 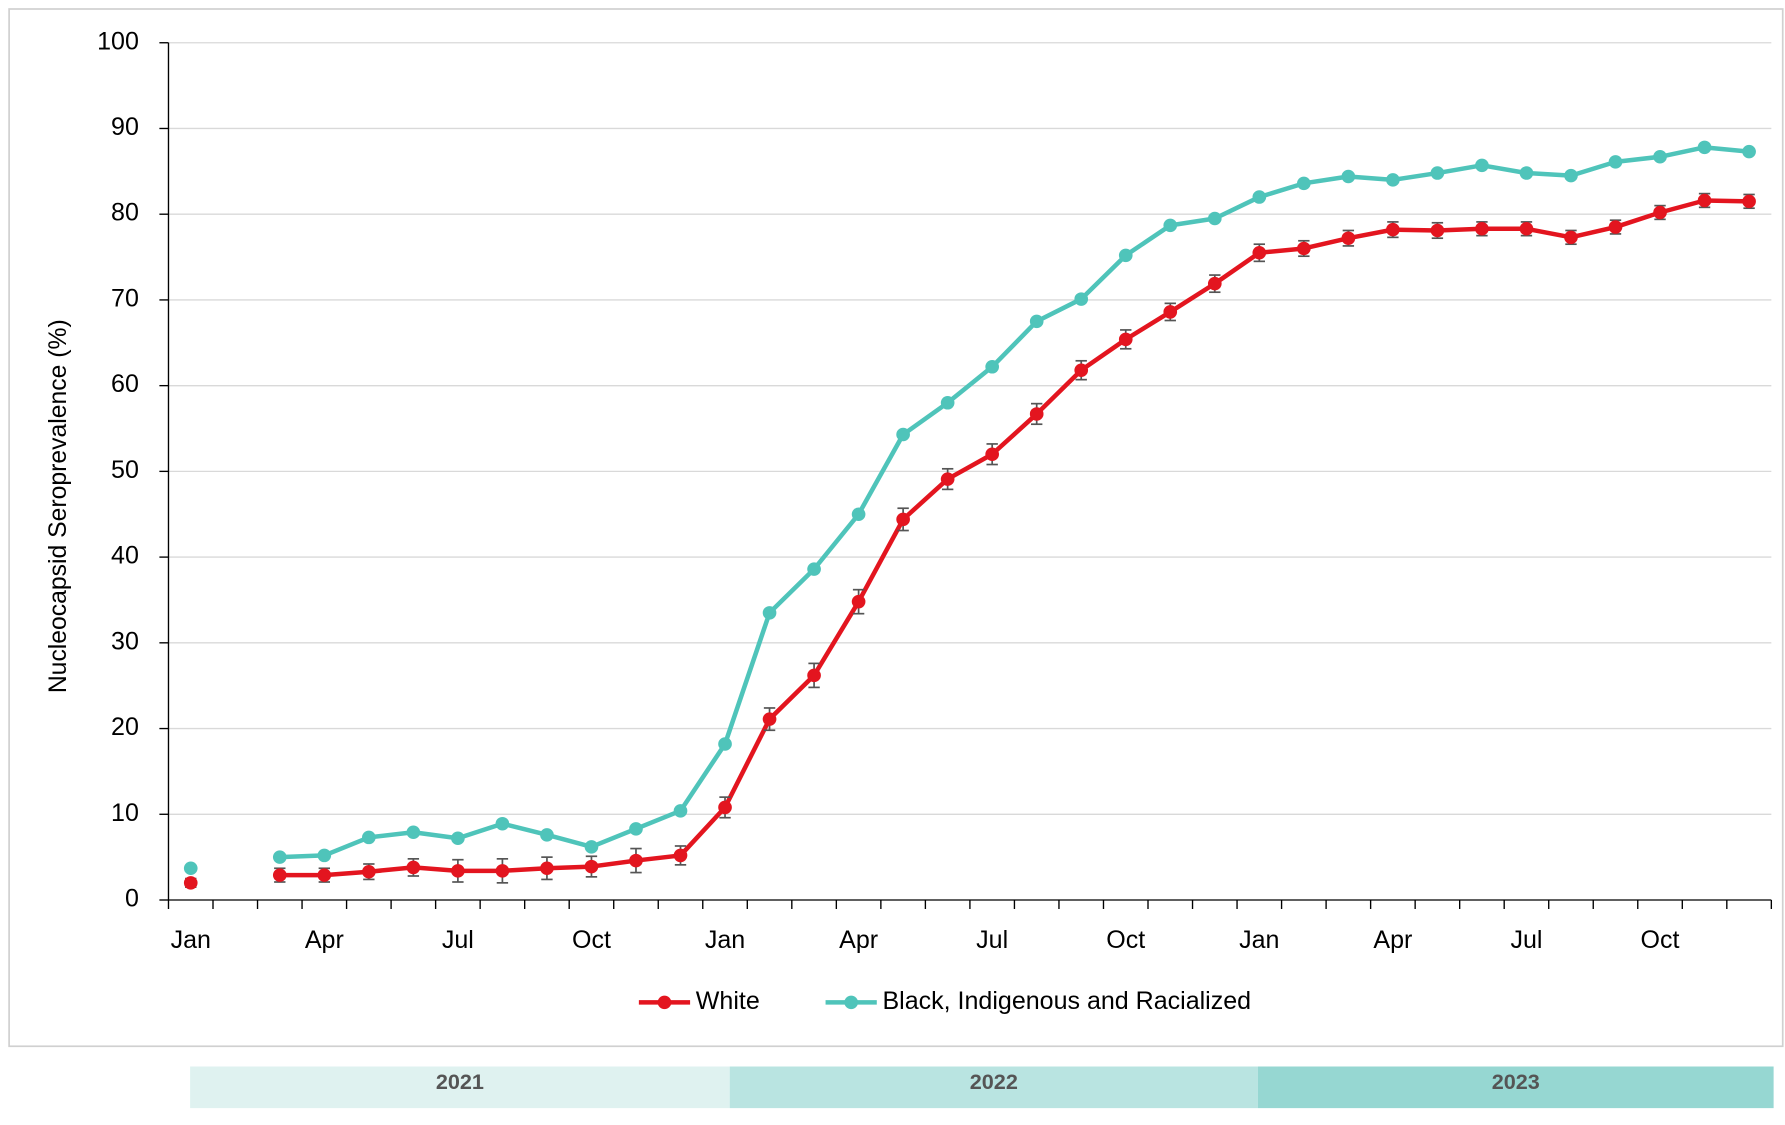 I want to click on y-tick-label: 20, so click(x=125, y=727).